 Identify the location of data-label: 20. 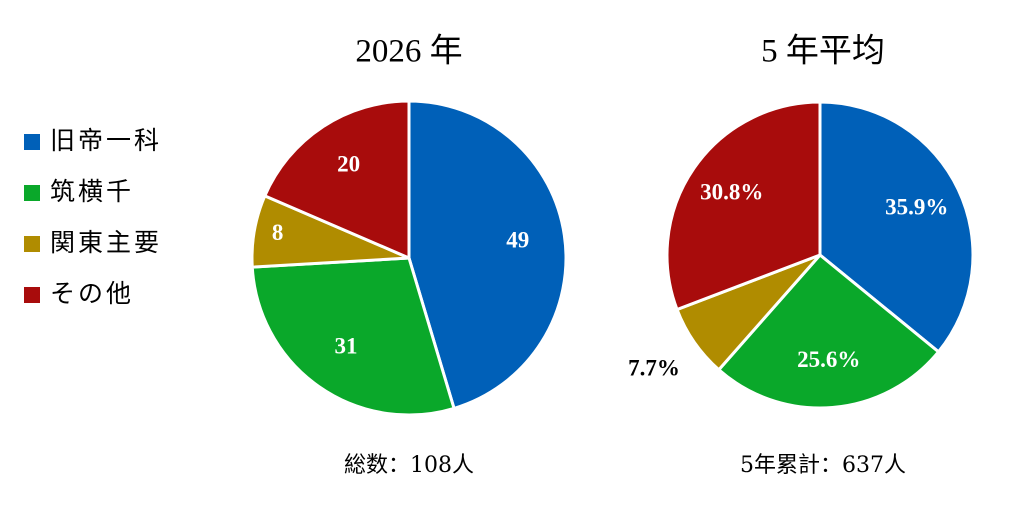
(348, 163).